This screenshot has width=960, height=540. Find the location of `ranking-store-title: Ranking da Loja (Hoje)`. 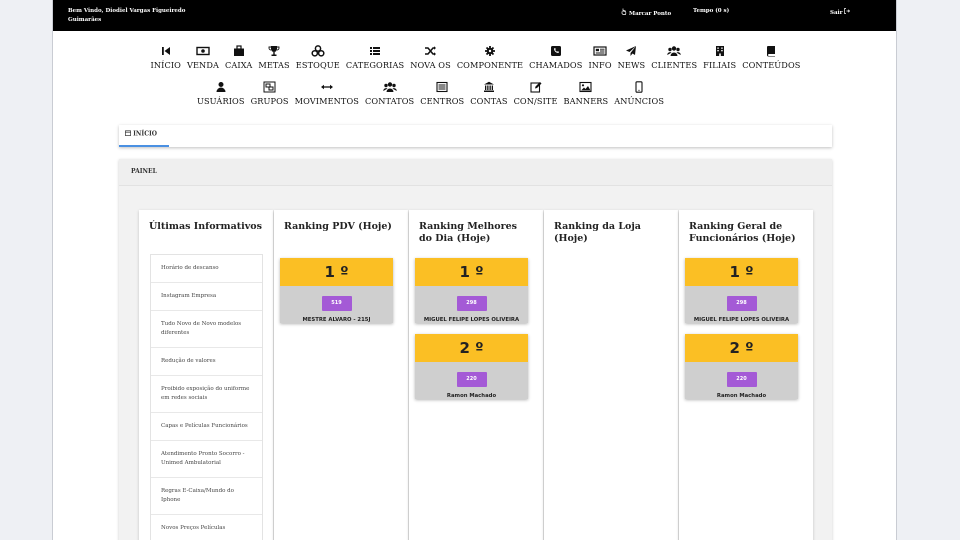

ranking-store-title: Ranking da Loja (Hoje) is located at coordinates (597, 232).